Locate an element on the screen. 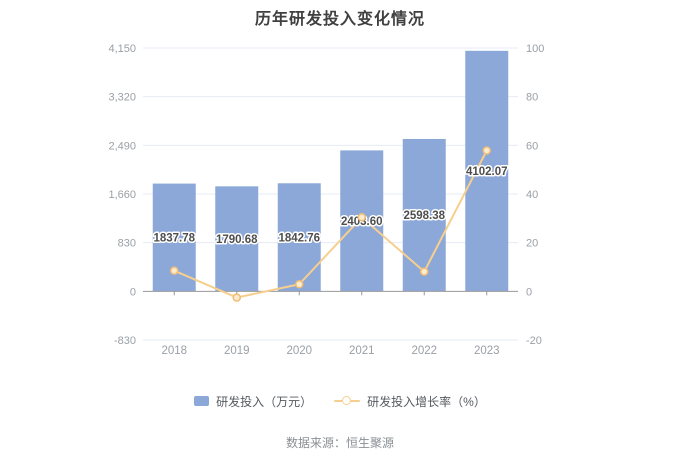  x-axis-category-label: 2020 is located at coordinates (299, 351).